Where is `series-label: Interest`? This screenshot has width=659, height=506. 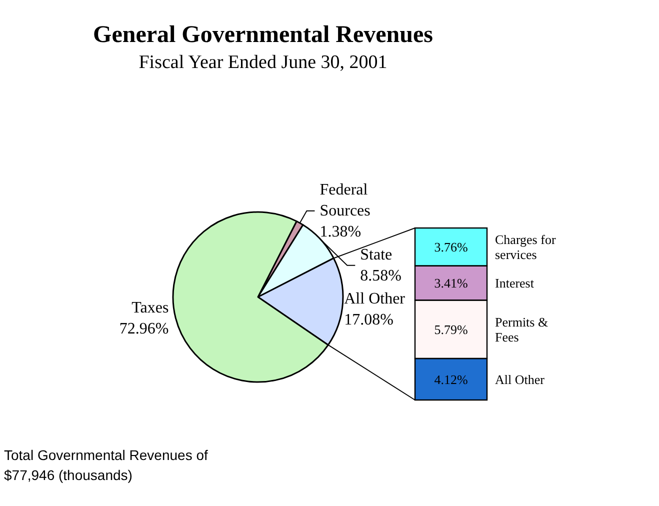 series-label: Interest is located at coordinates (514, 283).